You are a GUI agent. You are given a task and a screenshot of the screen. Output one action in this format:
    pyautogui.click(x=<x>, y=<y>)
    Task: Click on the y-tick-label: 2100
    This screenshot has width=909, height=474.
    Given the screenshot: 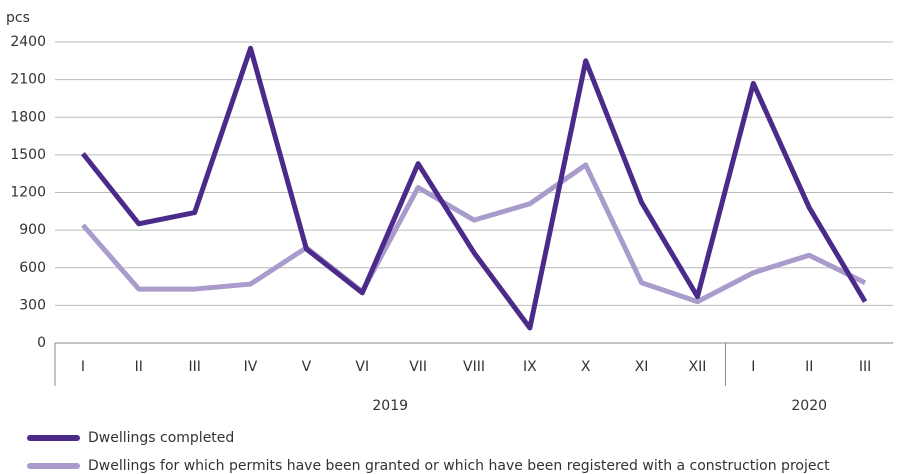 What is the action you would take?
    pyautogui.click(x=28, y=80)
    